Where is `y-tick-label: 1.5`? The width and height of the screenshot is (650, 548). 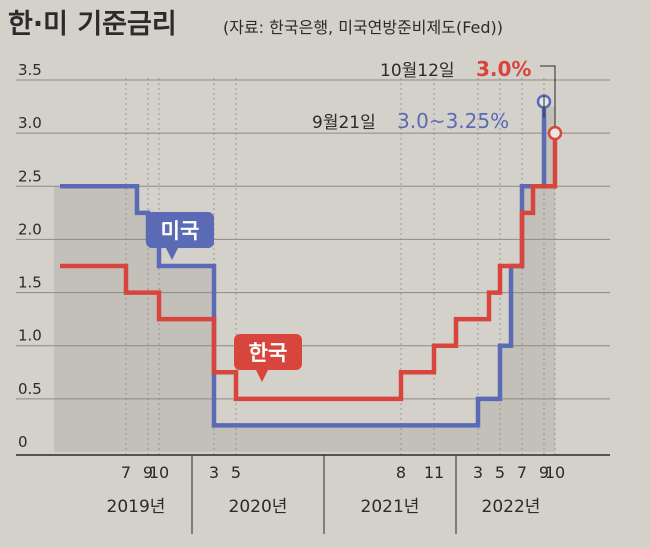 y-tick-label: 1.5 is located at coordinates (30, 283).